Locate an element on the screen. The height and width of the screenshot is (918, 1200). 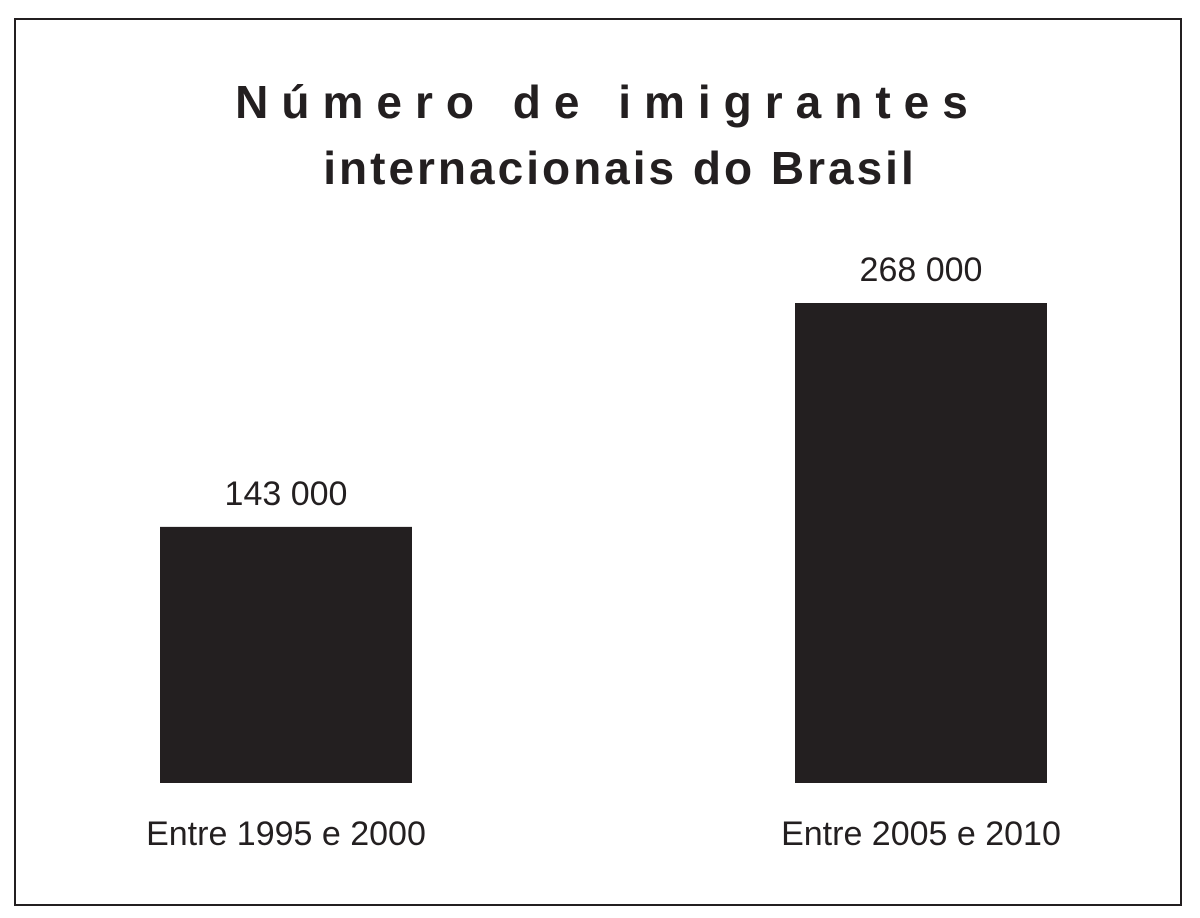
bar-value-label-1: 143 000 is located at coordinates (286, 494).